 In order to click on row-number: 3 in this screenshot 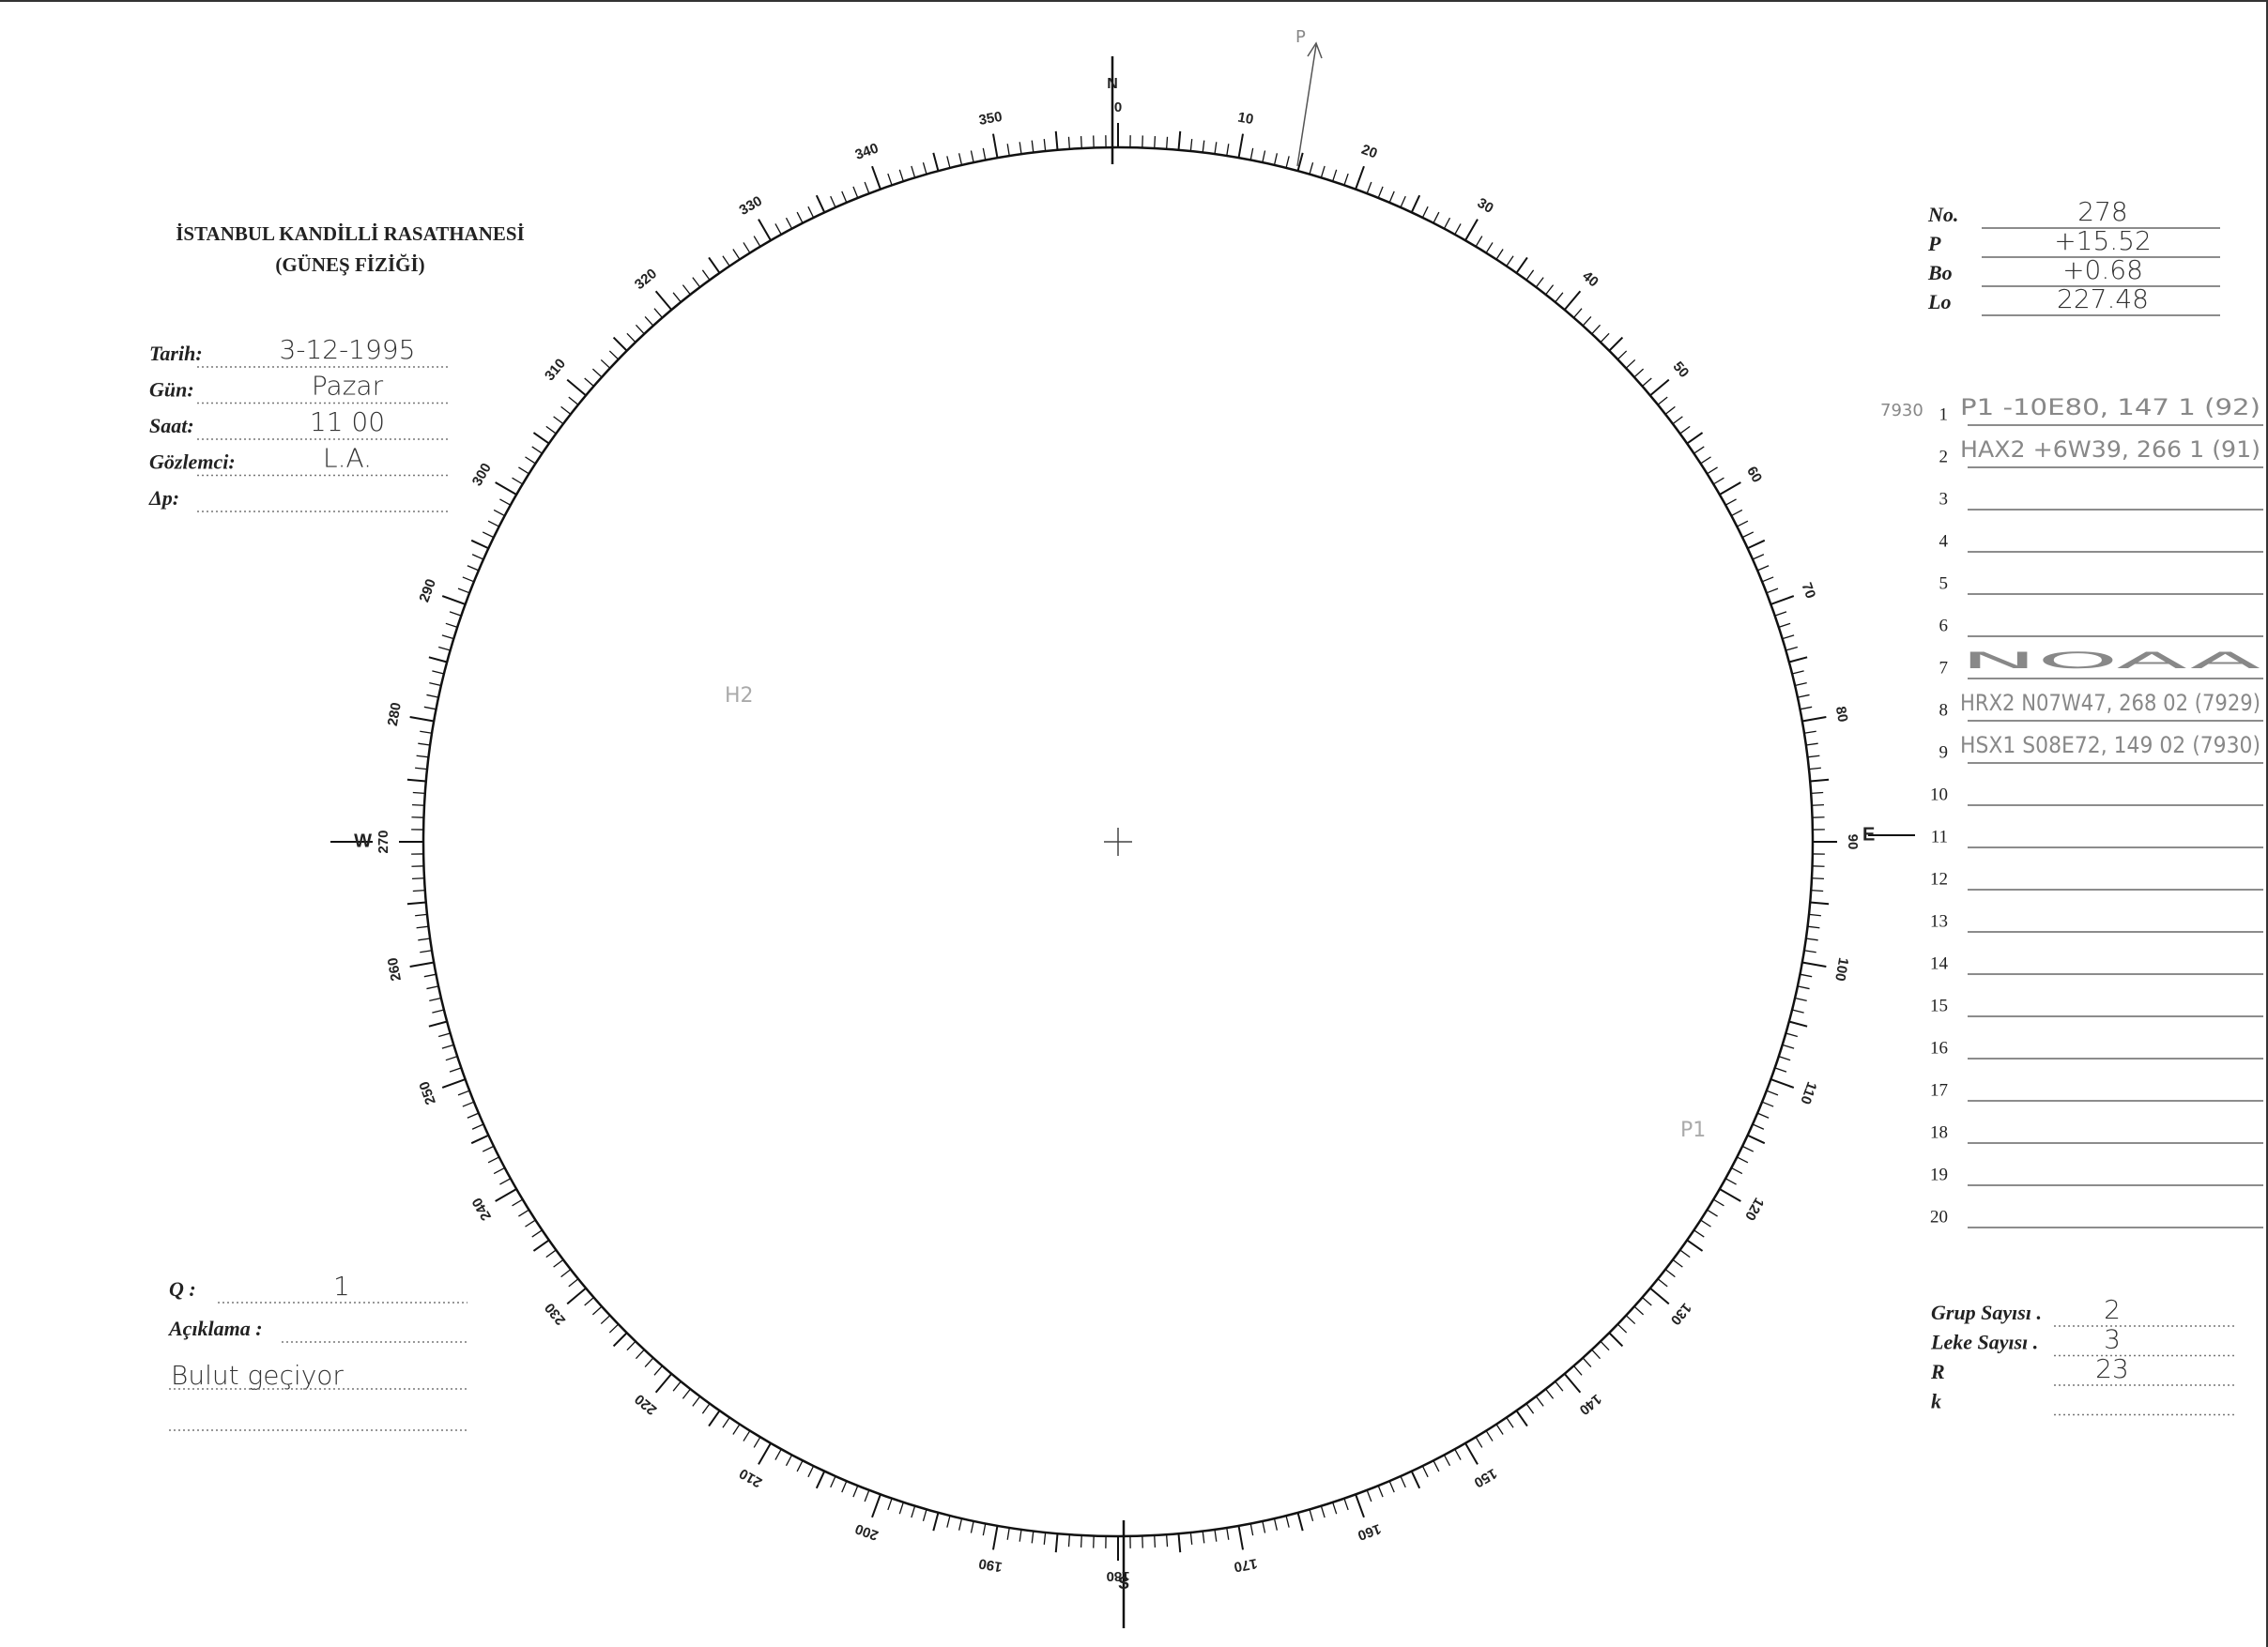, I will do `click(1944, 499)`.